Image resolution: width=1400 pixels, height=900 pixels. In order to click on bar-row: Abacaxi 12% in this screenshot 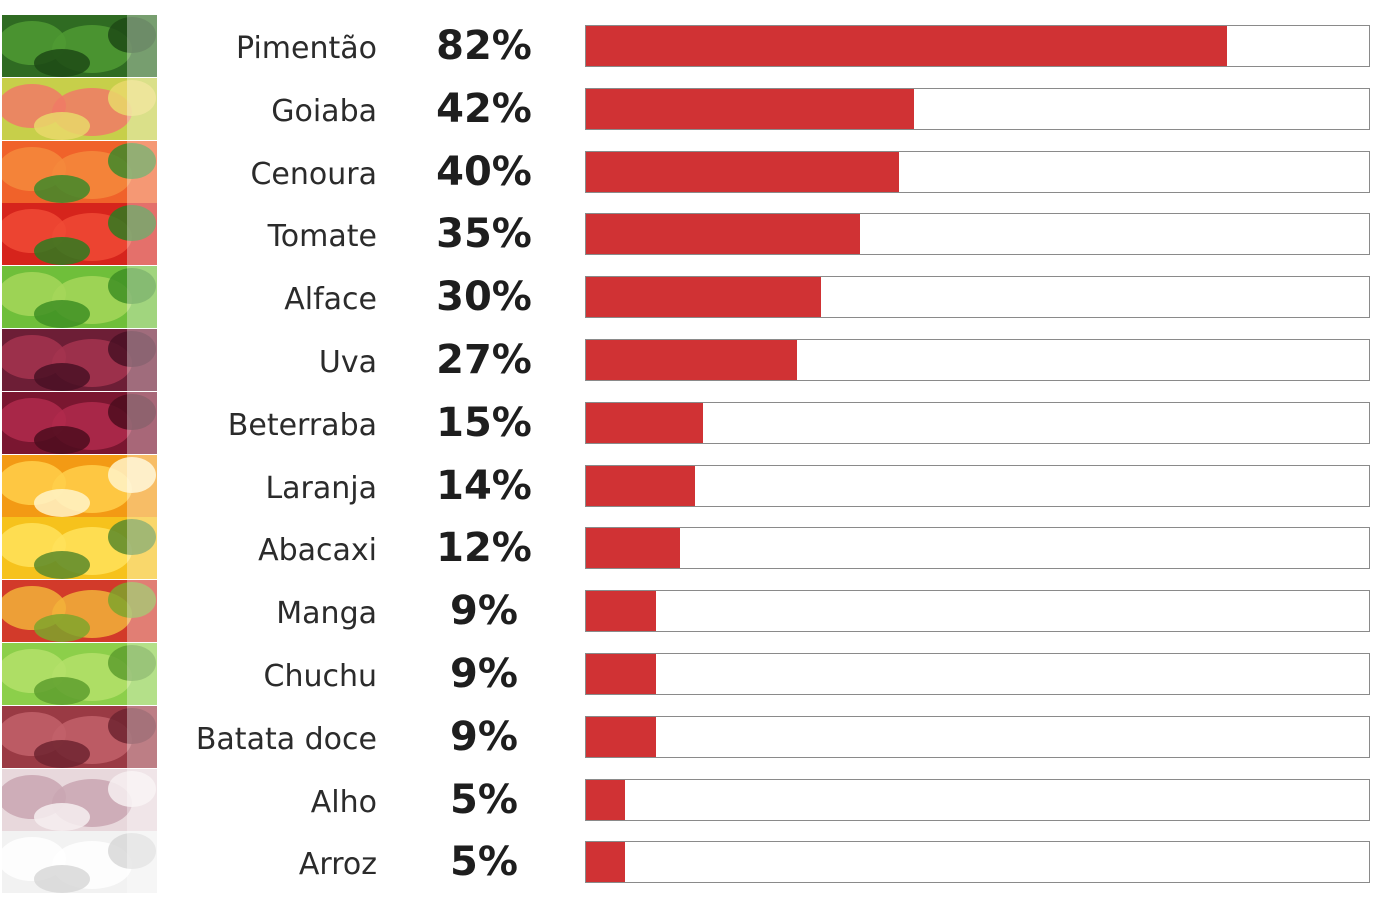, I will do `click(700, 548)`.